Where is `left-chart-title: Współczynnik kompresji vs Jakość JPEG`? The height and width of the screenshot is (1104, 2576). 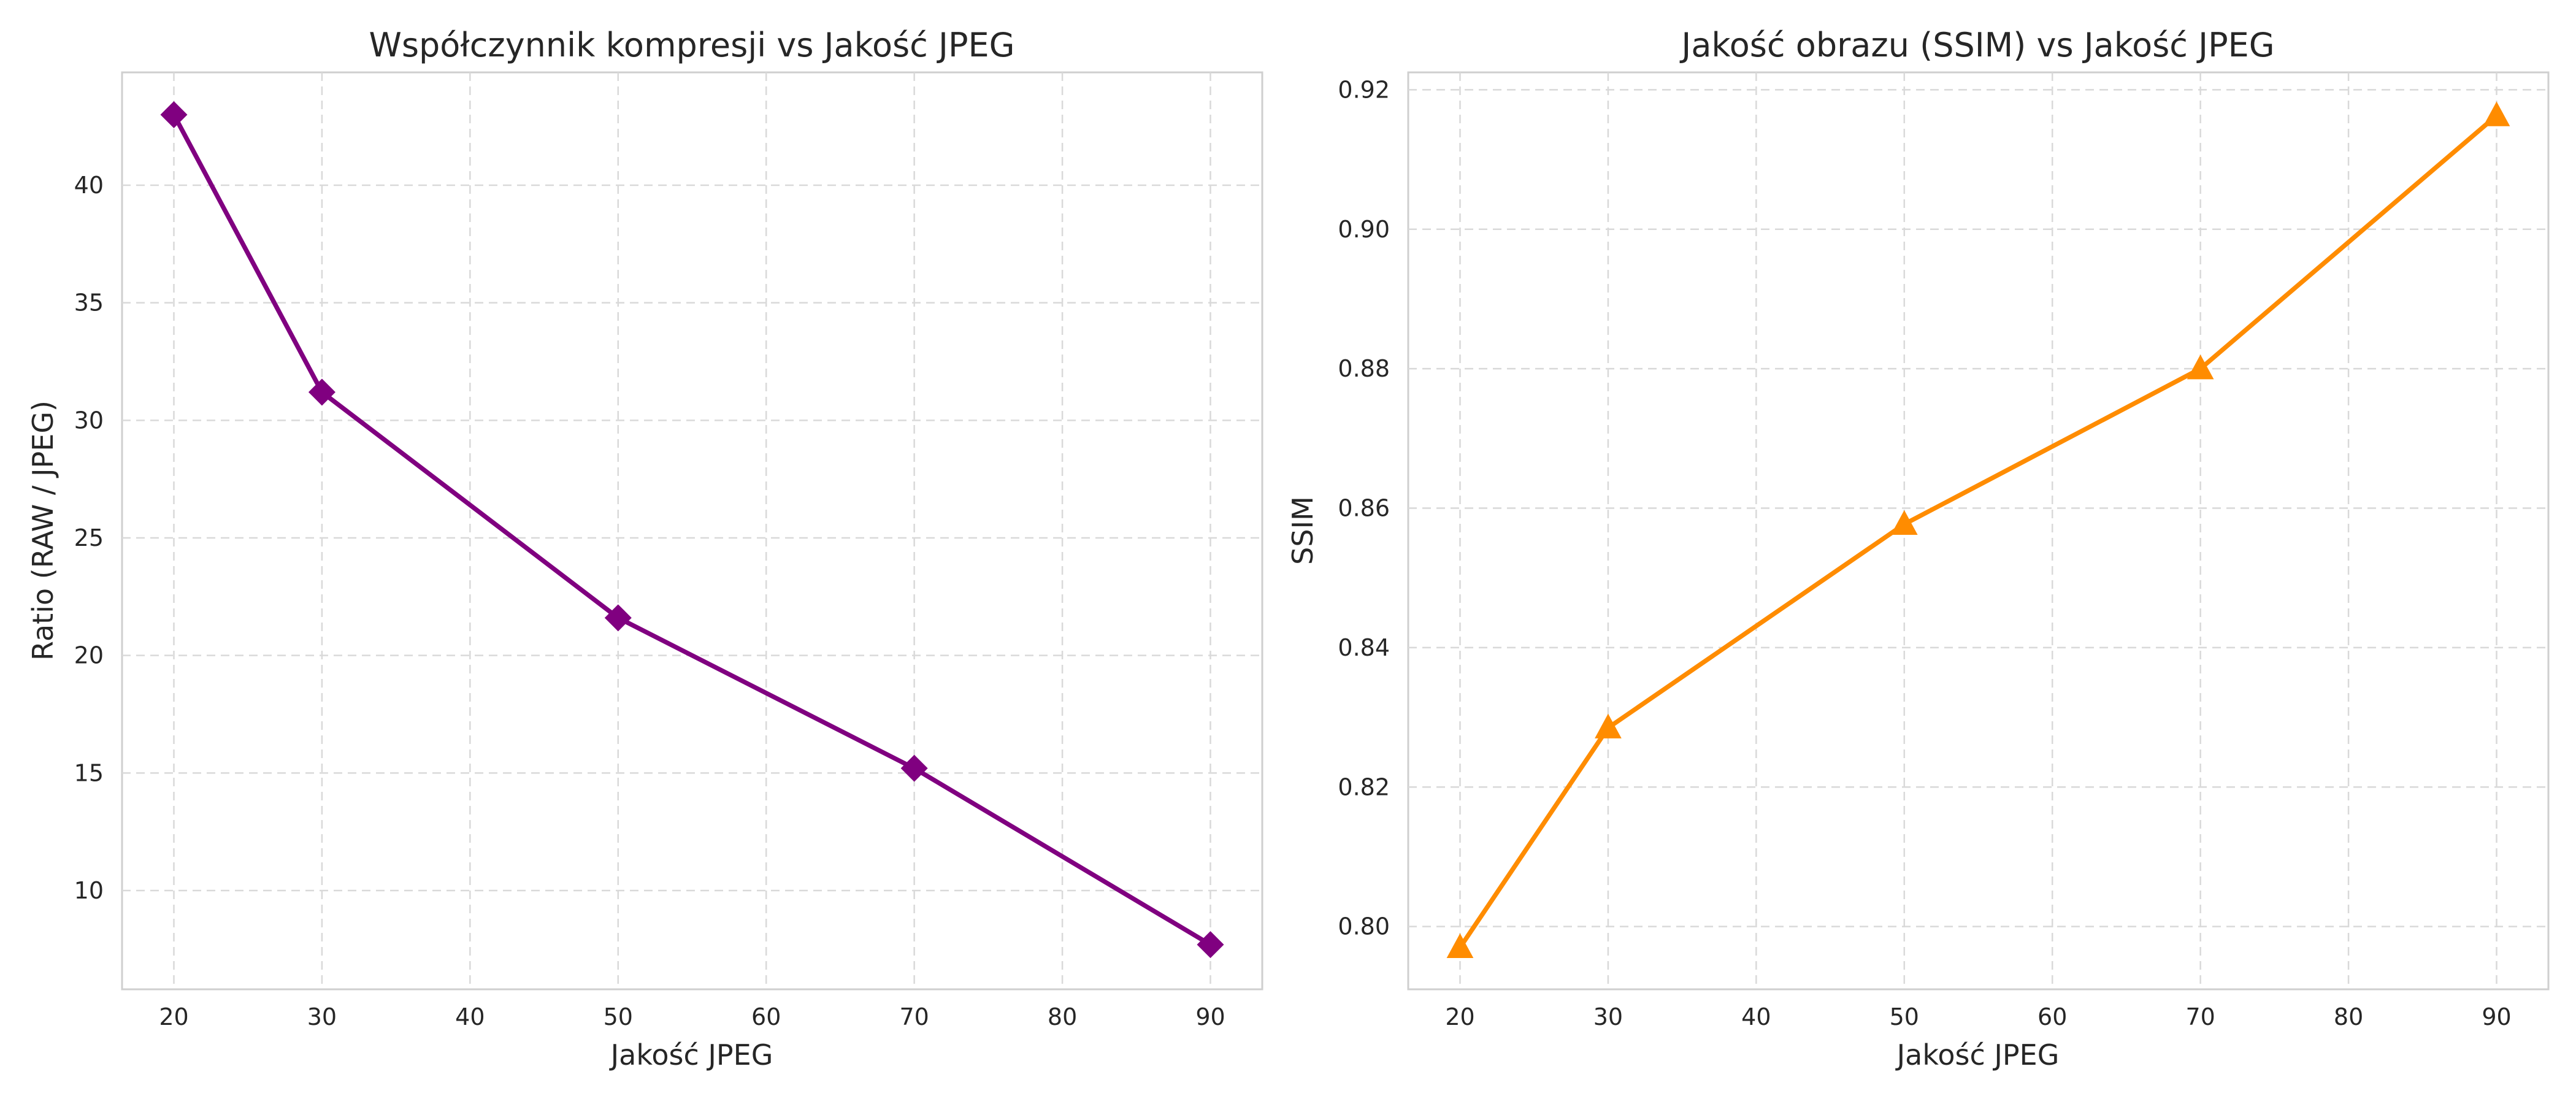 left-chart-title: Współczynnik kompresji vs Jakość JPEG is located at coordinates (692, 45).